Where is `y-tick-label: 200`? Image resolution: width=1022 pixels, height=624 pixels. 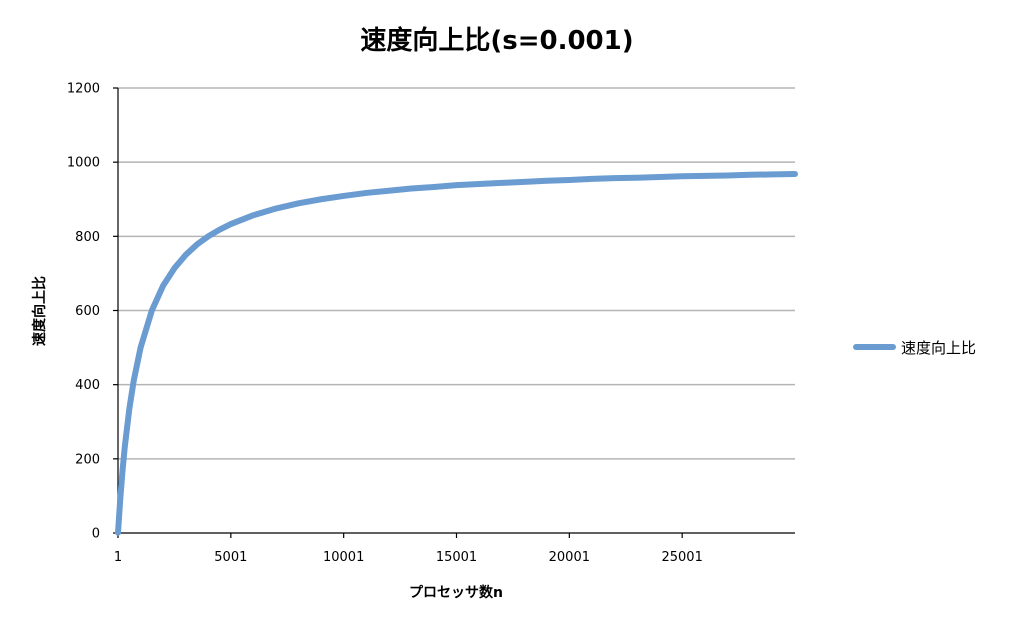
y-tick-label: 200 is located at coordinates (87, 459).